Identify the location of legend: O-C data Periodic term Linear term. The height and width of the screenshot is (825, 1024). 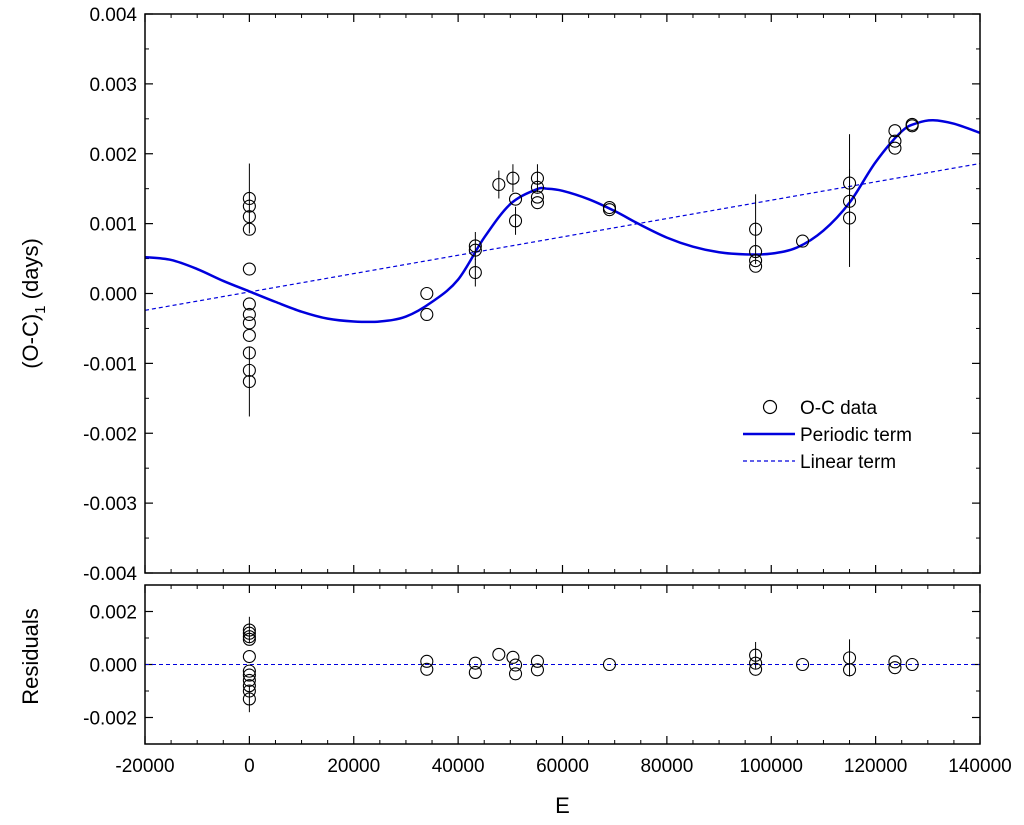
(827, 435).